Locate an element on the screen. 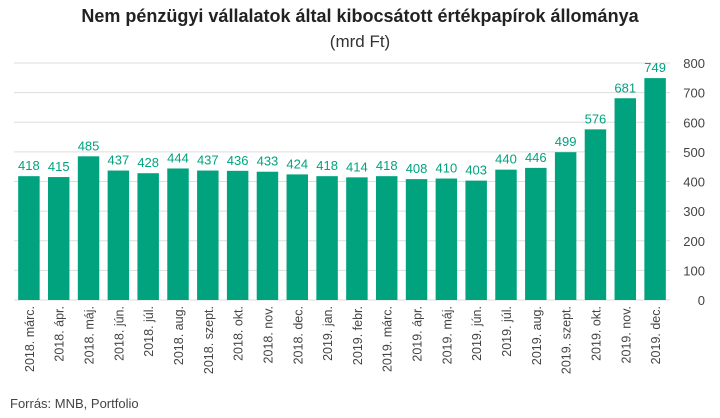 The height and width of the screenshot is (418, 720). y-tick-label: 100 is located at coordinates (694, 270).